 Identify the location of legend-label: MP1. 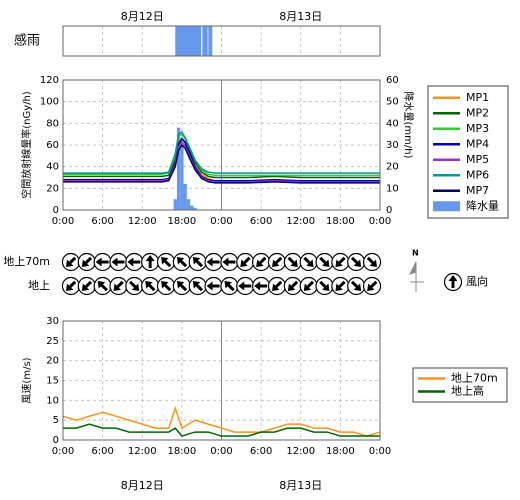
(477, 97).